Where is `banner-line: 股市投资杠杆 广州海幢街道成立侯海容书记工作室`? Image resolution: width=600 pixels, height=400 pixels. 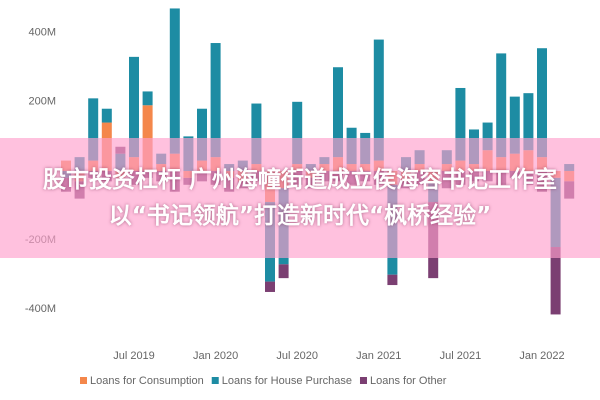
banner-line: 股市投资杠杆 广州海幢街道成立侯海容书记工作室 is located at coordinates (299, 180).